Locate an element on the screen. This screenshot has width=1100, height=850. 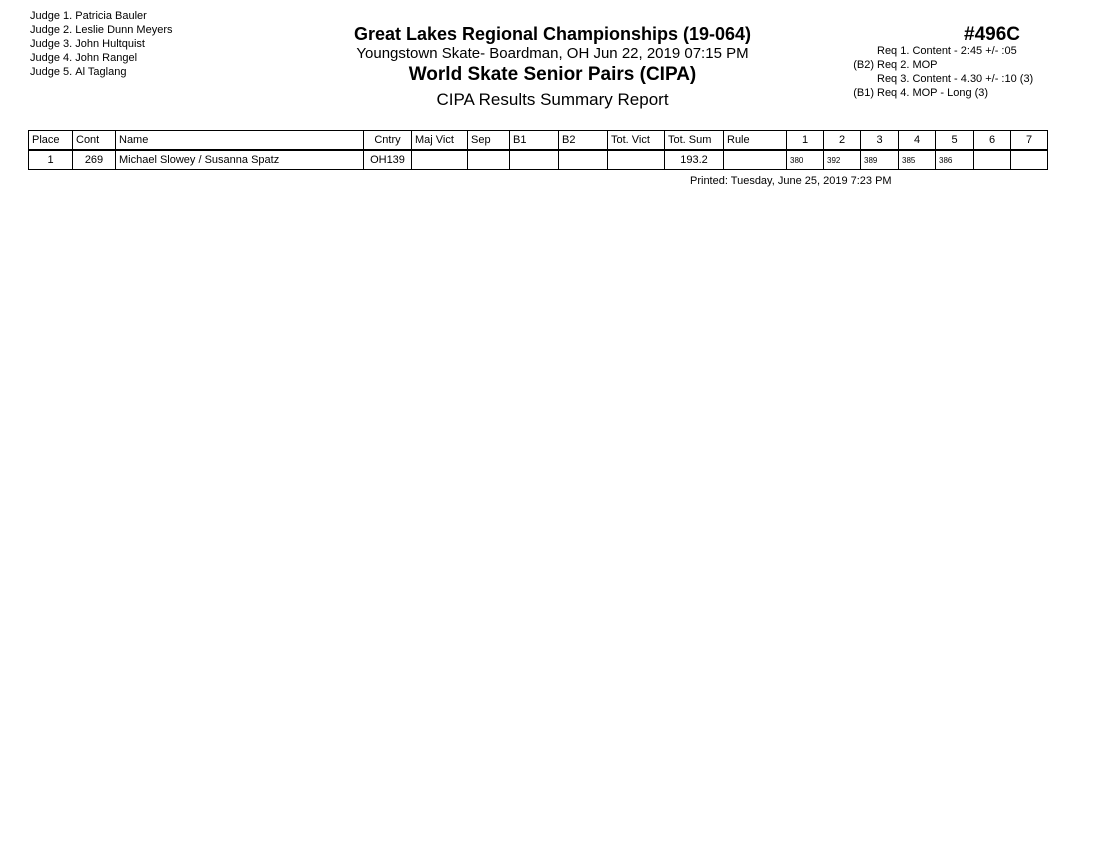
col-judge-5: 5 is located at coordinates (954, 140).